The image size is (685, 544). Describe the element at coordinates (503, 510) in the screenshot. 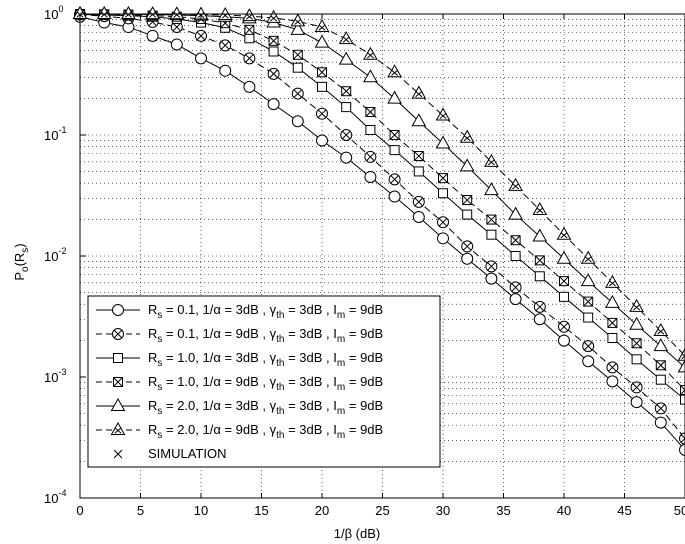

I see `x-tick-label: 35` at that location.